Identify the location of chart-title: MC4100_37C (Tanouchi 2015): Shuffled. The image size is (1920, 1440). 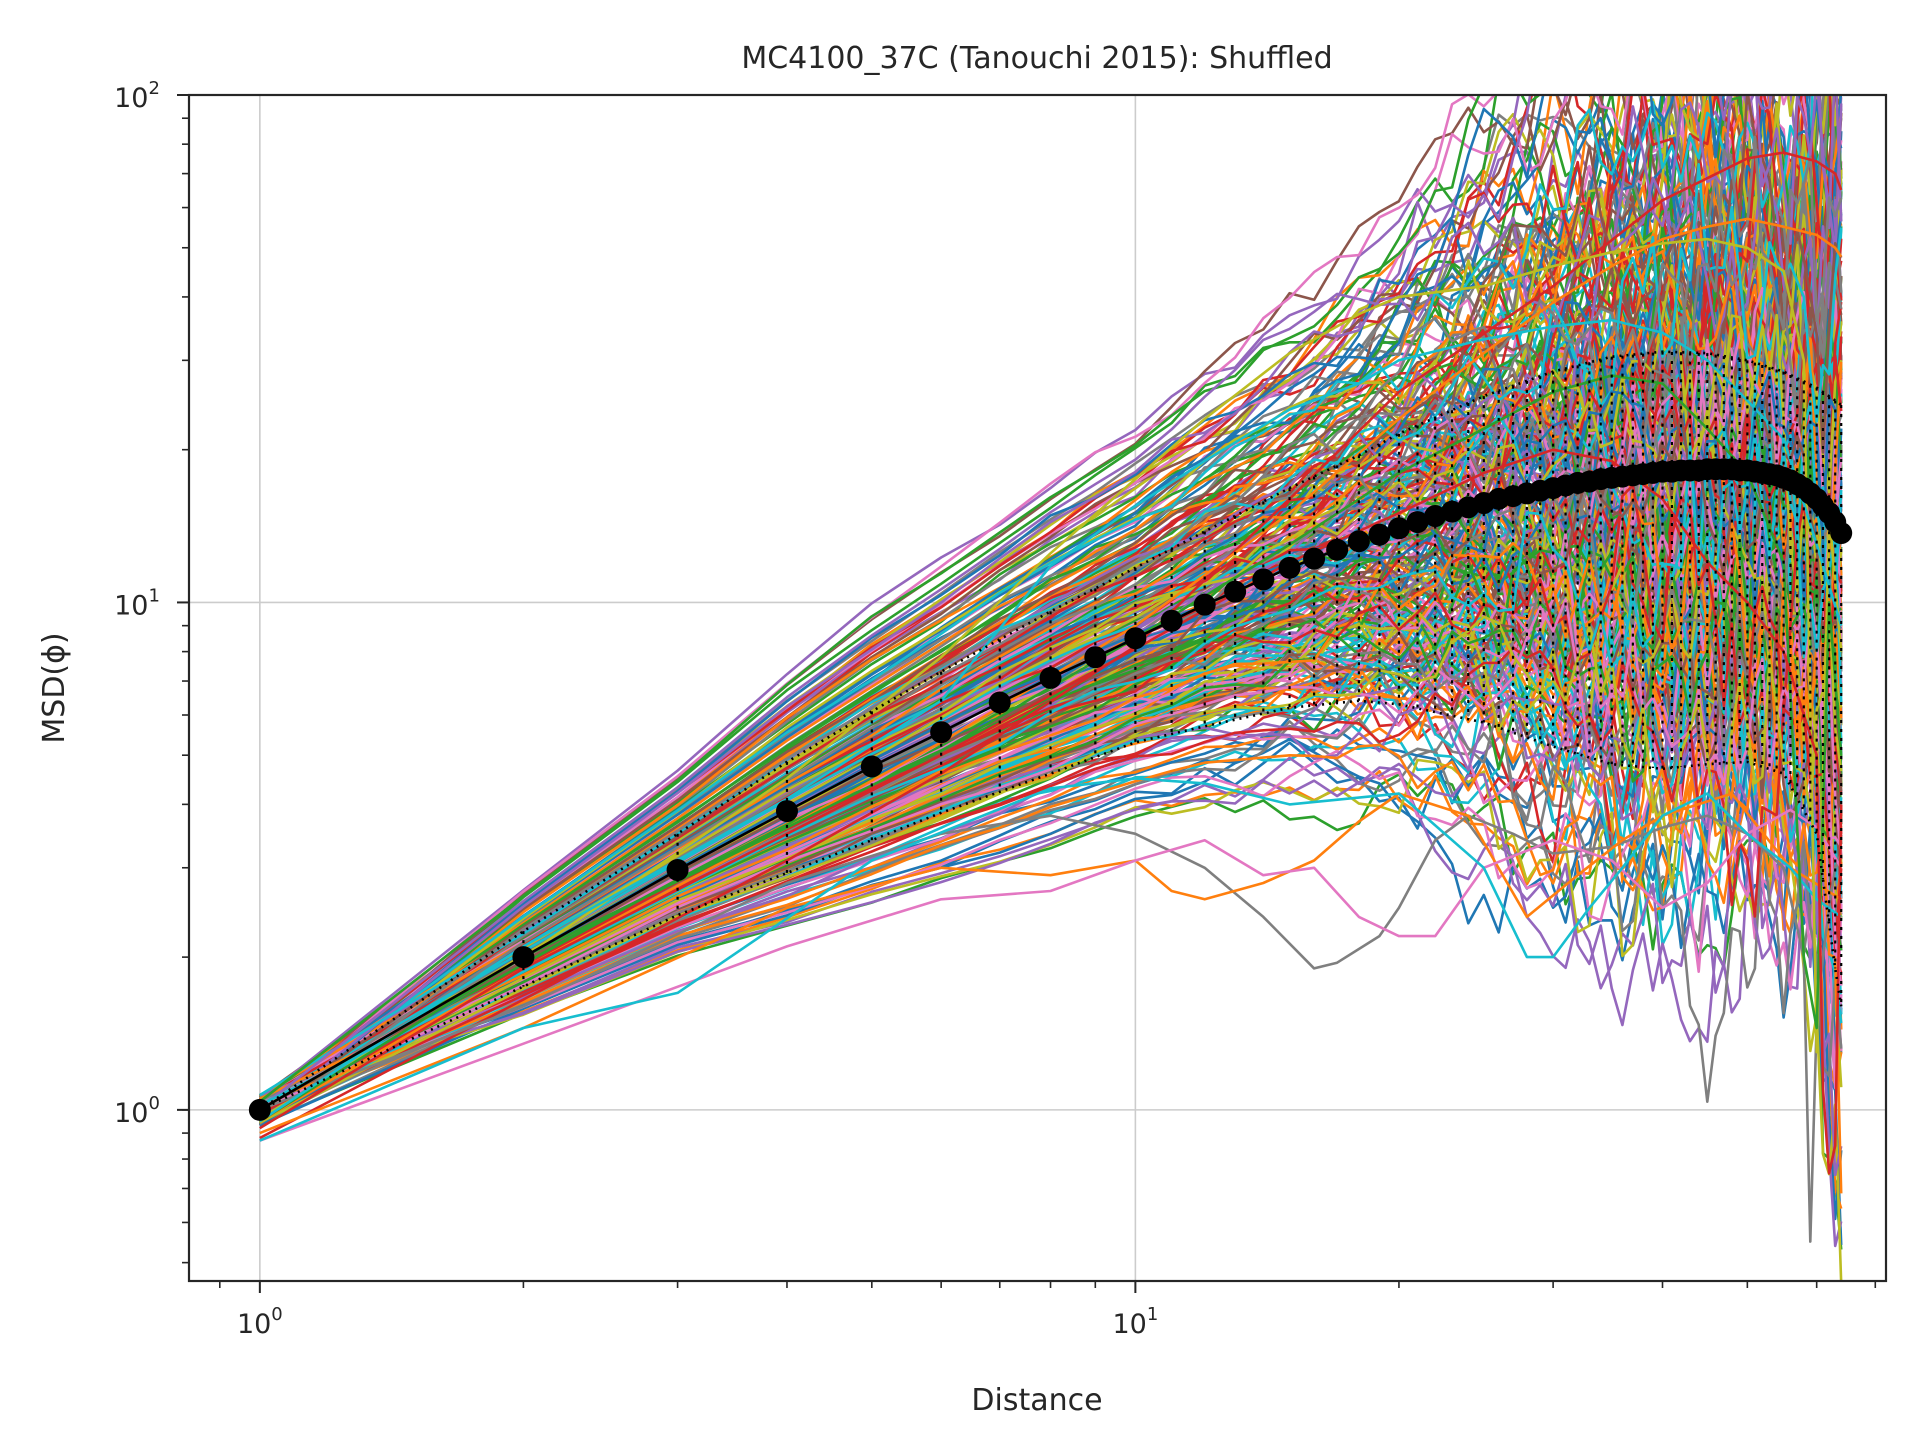
(1036, 58).